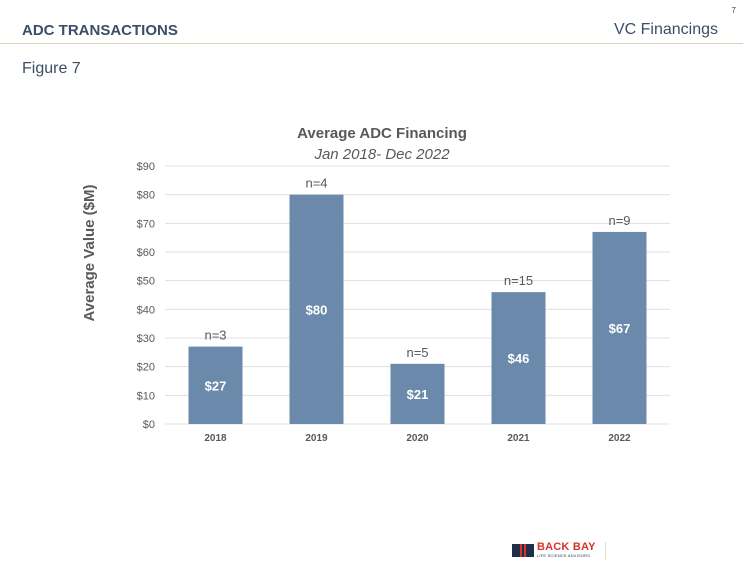 The image size is (743, 568). Describe the element at coordinates (619, 220) in the screenshot. I see `bar-count-annotation: n=9` at that location.